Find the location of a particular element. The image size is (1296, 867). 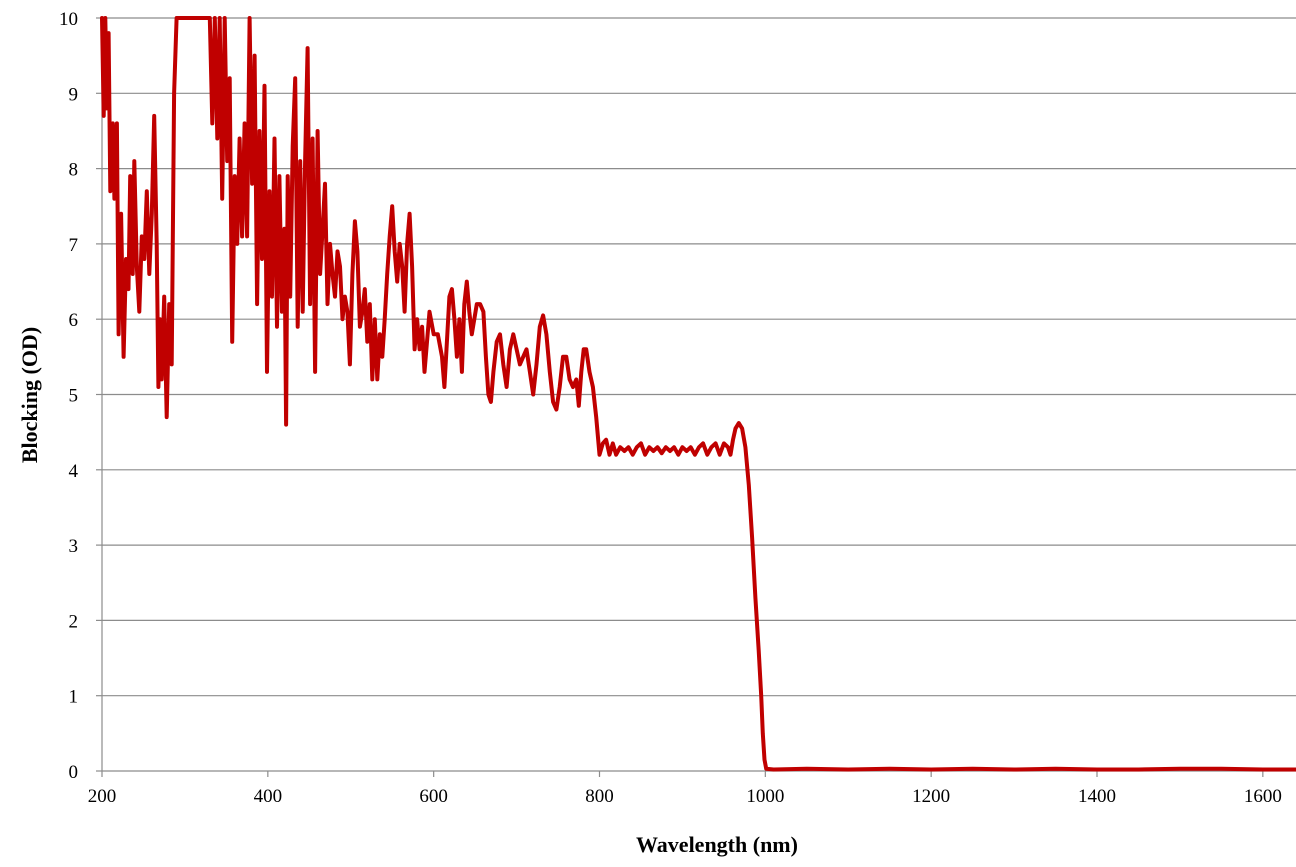

y-tick-label: 8 is located at coordinates (74, 170).